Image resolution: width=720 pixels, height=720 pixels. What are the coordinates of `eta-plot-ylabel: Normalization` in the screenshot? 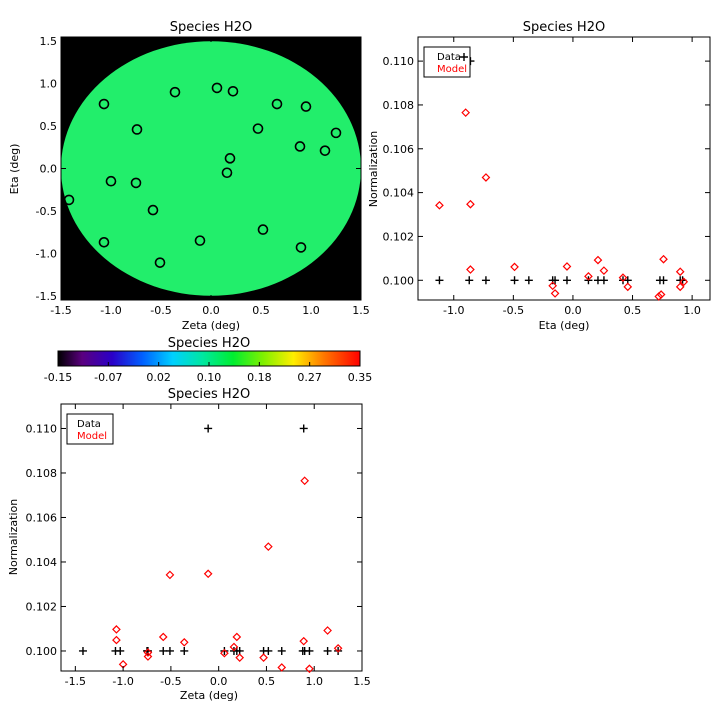 It's located at (373, 169).